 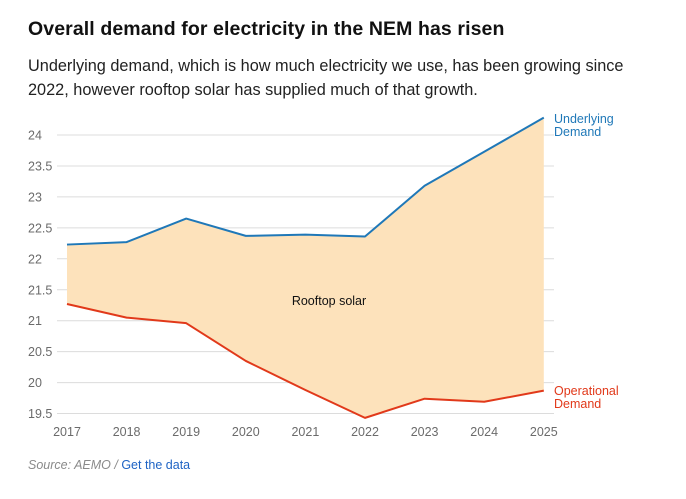 What do you see at coordinates (577, 404) in the screenshot?
I see `operational-demand-label: Demand` at bounding box center [577, 404].